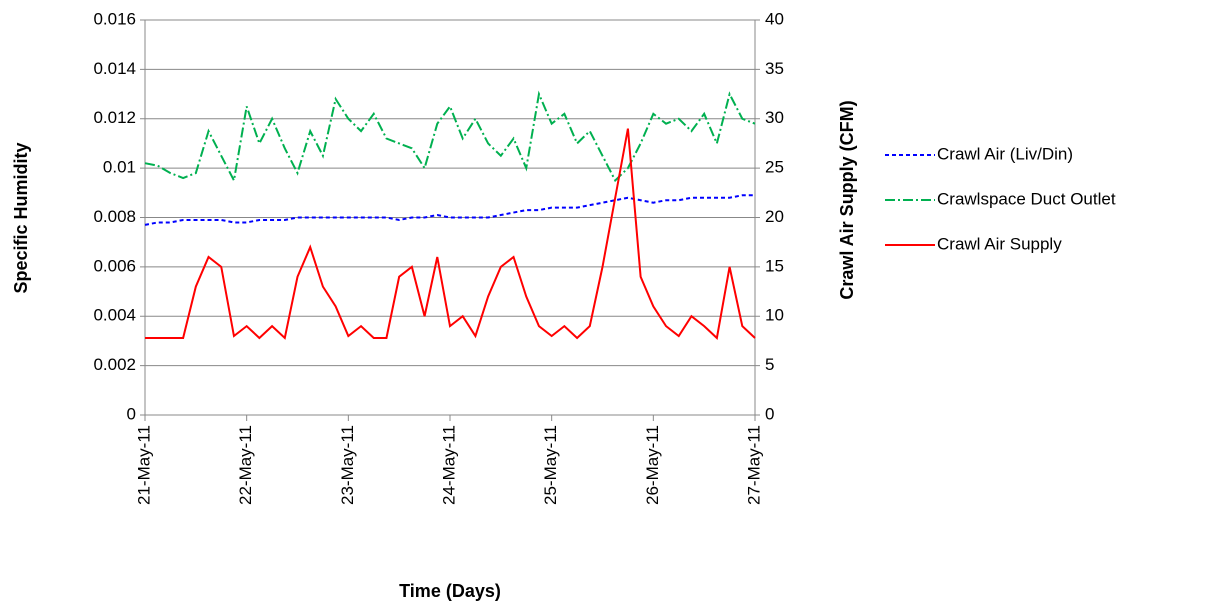 The height and width of the screenshot is (613, 1216). What do you see at coordinates (774, 68) in the screenshot?
I see `y2-tick-label: 35` at bounding box center [774, 68].